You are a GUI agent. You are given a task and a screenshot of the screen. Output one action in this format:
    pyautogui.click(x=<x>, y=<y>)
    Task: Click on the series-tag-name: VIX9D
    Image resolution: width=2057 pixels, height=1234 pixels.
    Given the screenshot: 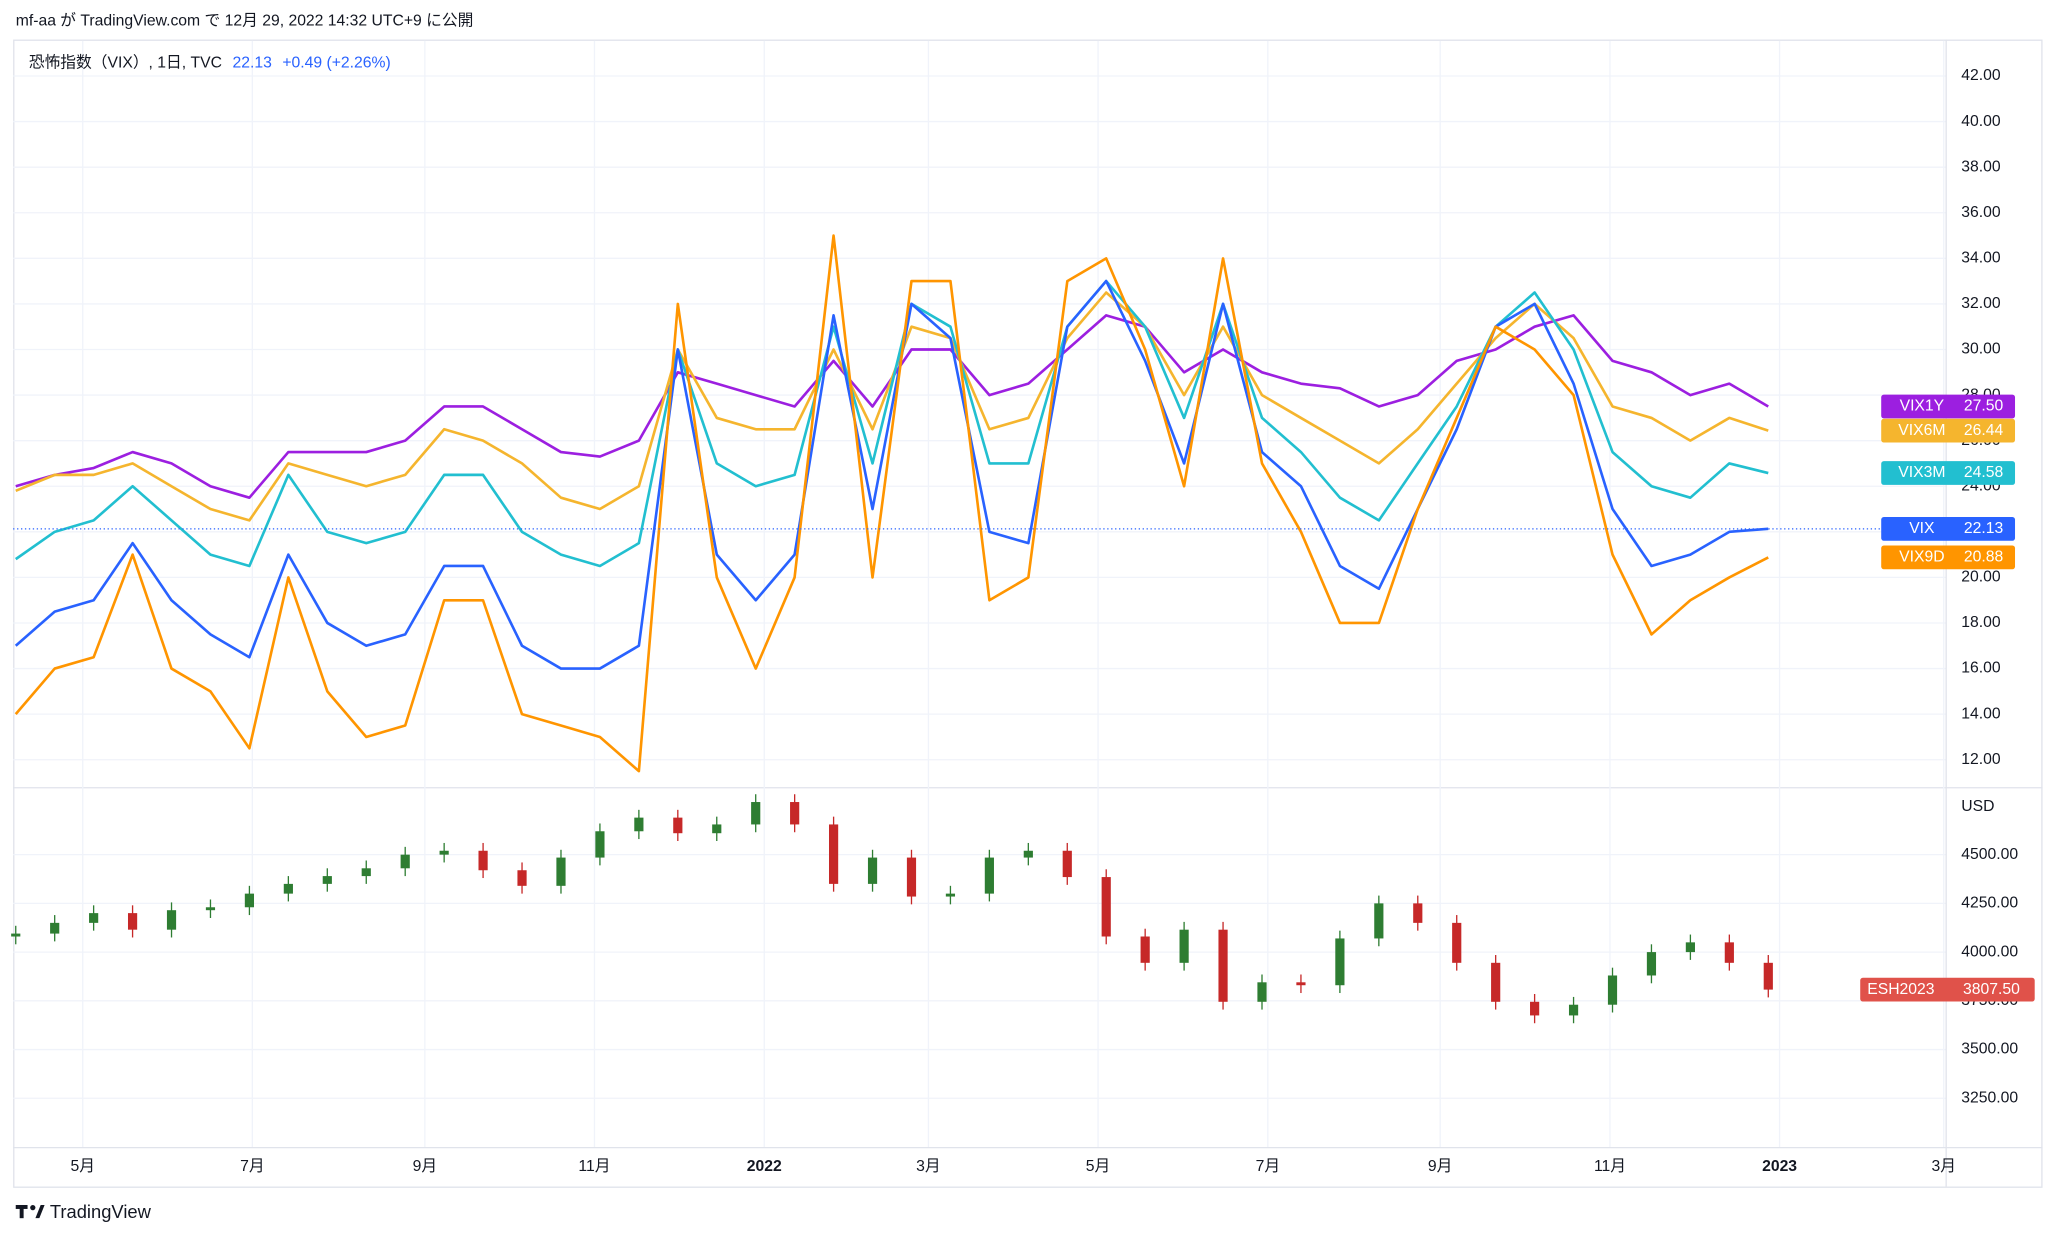 What is the action you would take?
    pyautogui.click(x=1921, y=556)
    